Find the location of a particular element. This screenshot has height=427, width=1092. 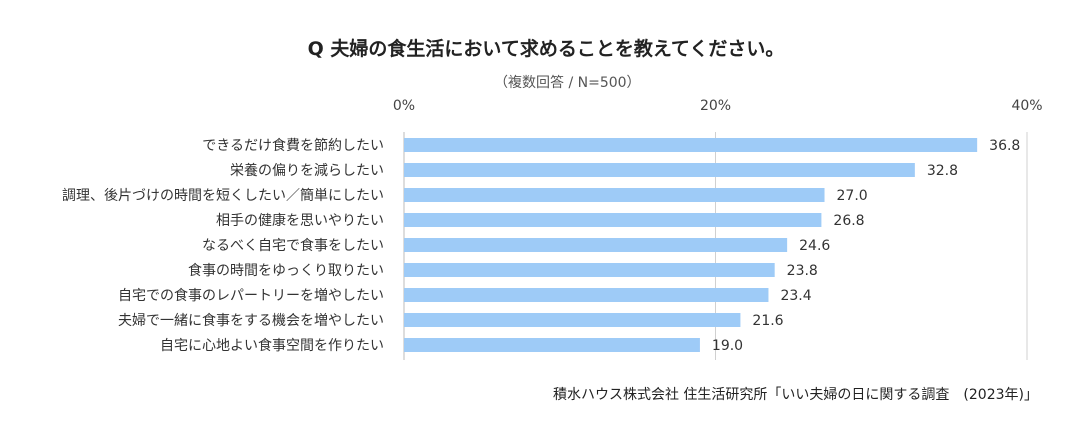

category-label: 相手の健康を思いやりたい is located at coordinates (300, 220).